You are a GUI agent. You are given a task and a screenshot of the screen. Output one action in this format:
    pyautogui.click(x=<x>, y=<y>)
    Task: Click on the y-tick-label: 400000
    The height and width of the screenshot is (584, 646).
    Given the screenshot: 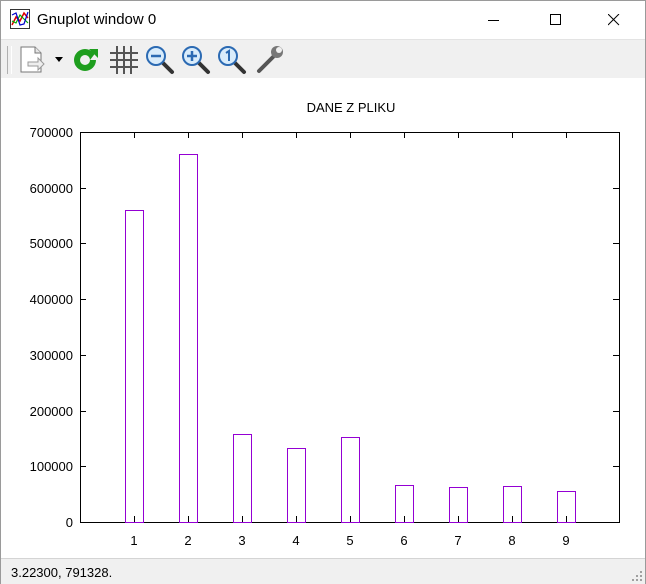 What is the action you would take?
    pyautogui.click(x=51, y=299)
    